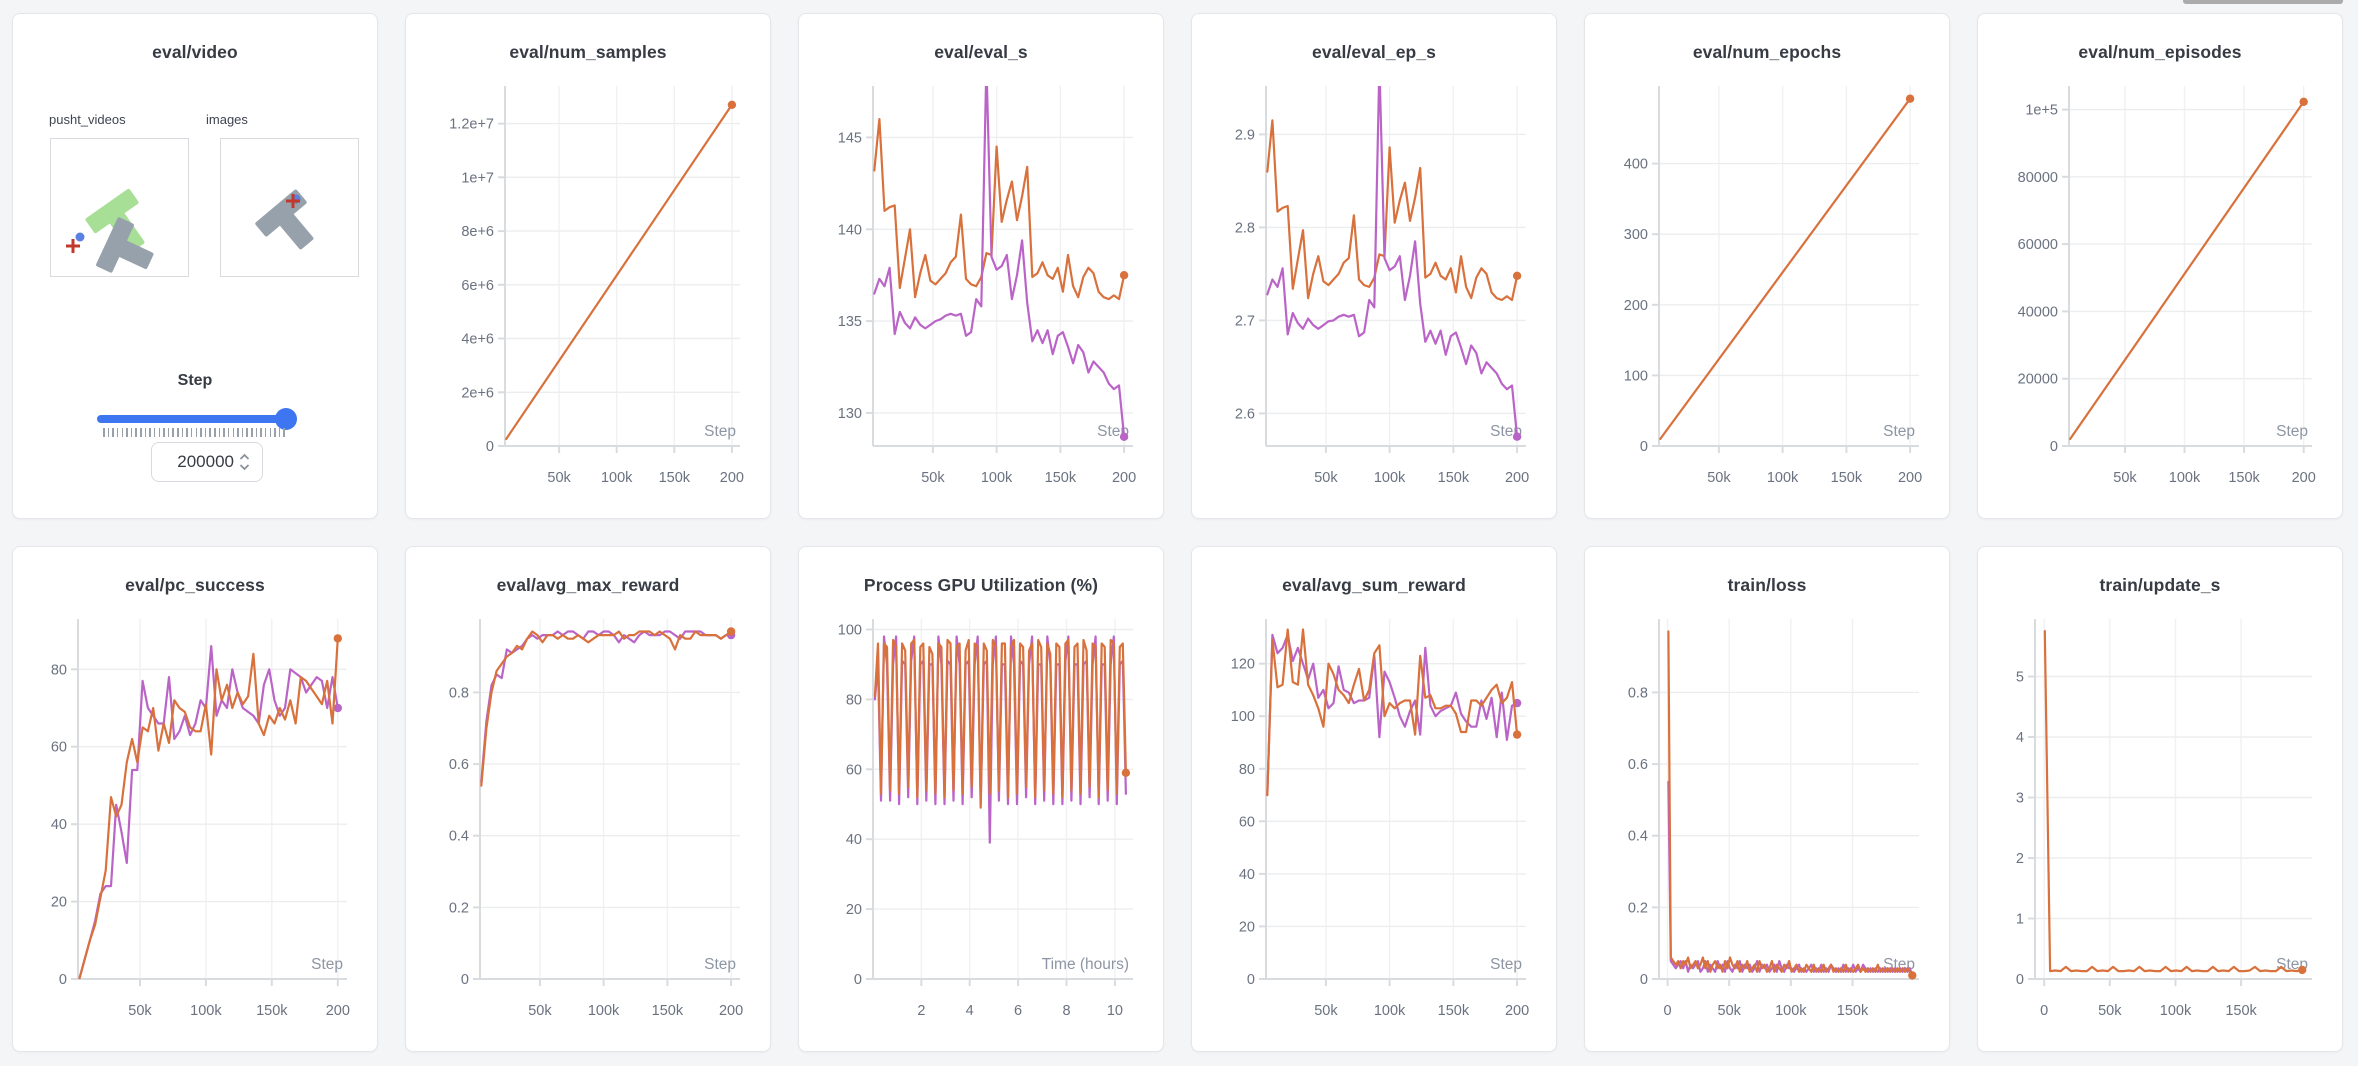 Image resolution: width=2358 pixels, height=1066 pixels. What do you see at coordinates (199, 462) in the screenshot?
I see `step-input` at bounding box center [199, 462].